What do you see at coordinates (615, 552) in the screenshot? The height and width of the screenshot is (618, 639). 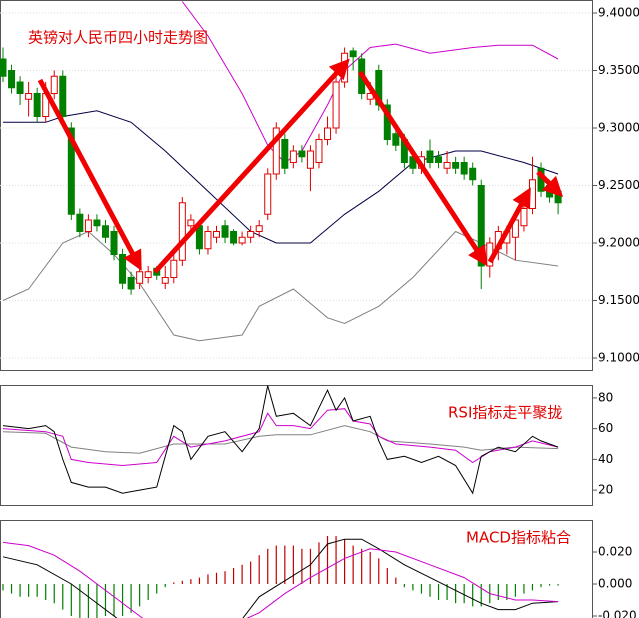 I see `y-tick-label: 0.020` at bounding box center [615, 552].